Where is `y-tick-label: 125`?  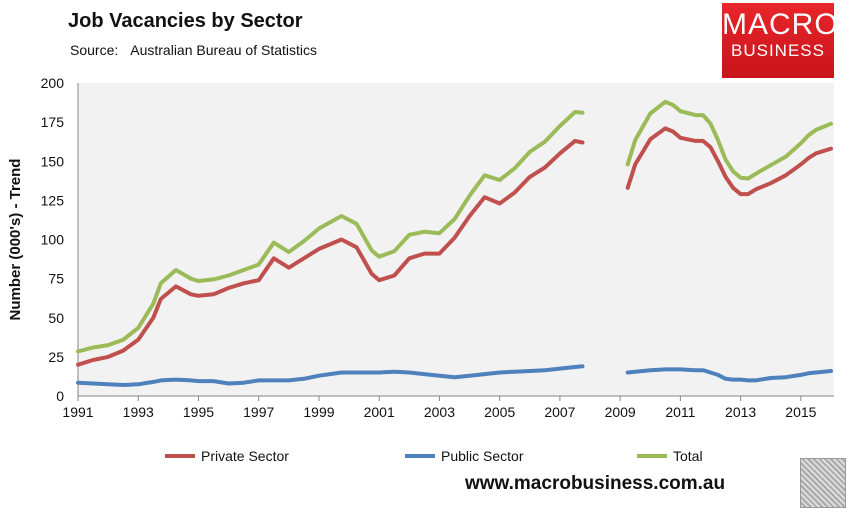
y-tick-label: 125 is located at coordinates (53, 200).